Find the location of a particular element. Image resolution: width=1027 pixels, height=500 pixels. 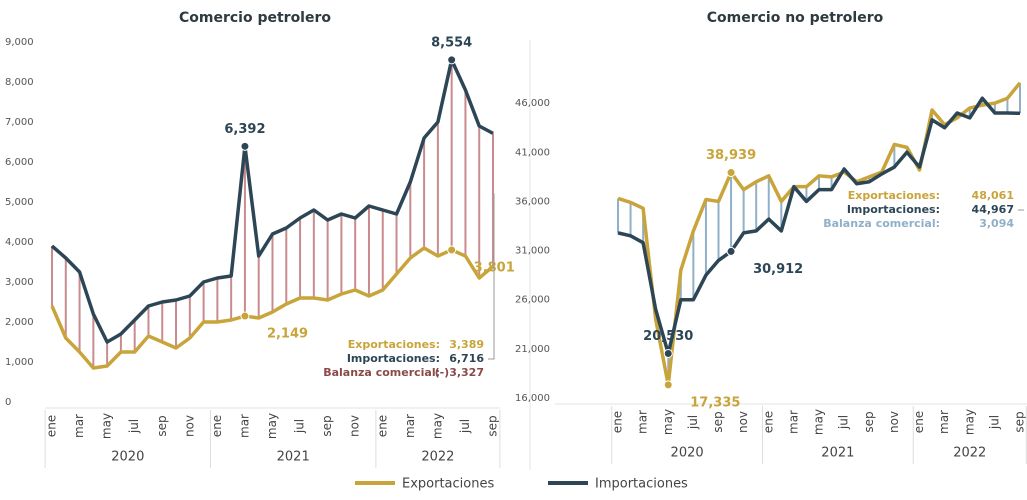

y-tick-label: 8,000 is located at coordinates (19, 82).